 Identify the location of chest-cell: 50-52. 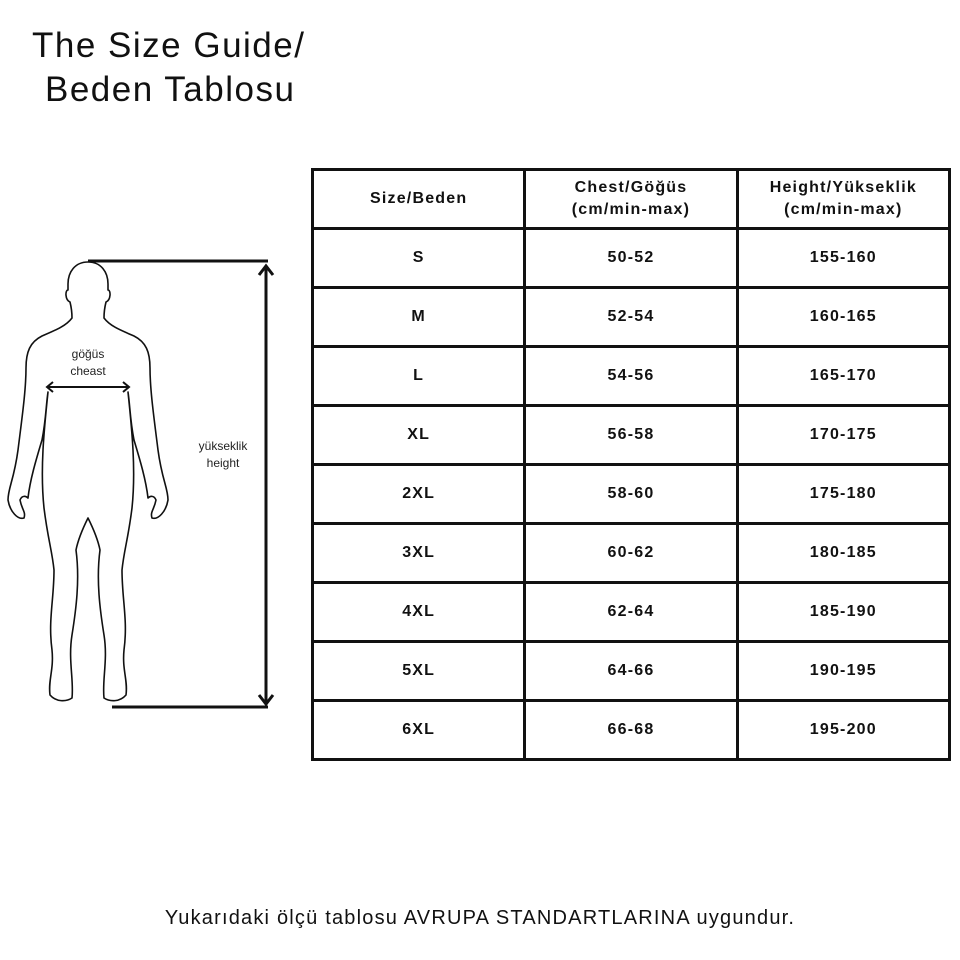
(631, 258).